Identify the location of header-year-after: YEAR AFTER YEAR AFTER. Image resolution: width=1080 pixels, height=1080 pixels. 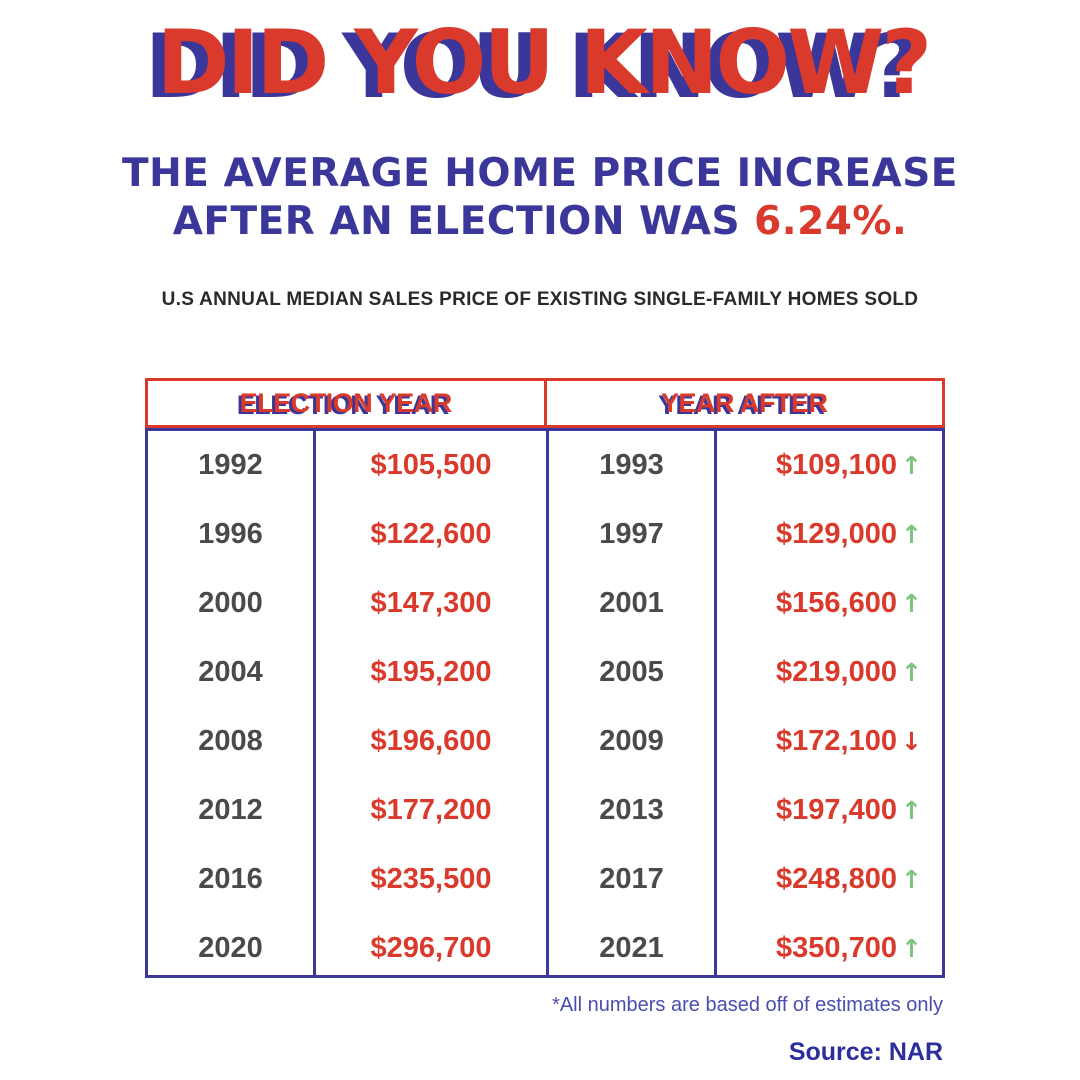
(743, 403).